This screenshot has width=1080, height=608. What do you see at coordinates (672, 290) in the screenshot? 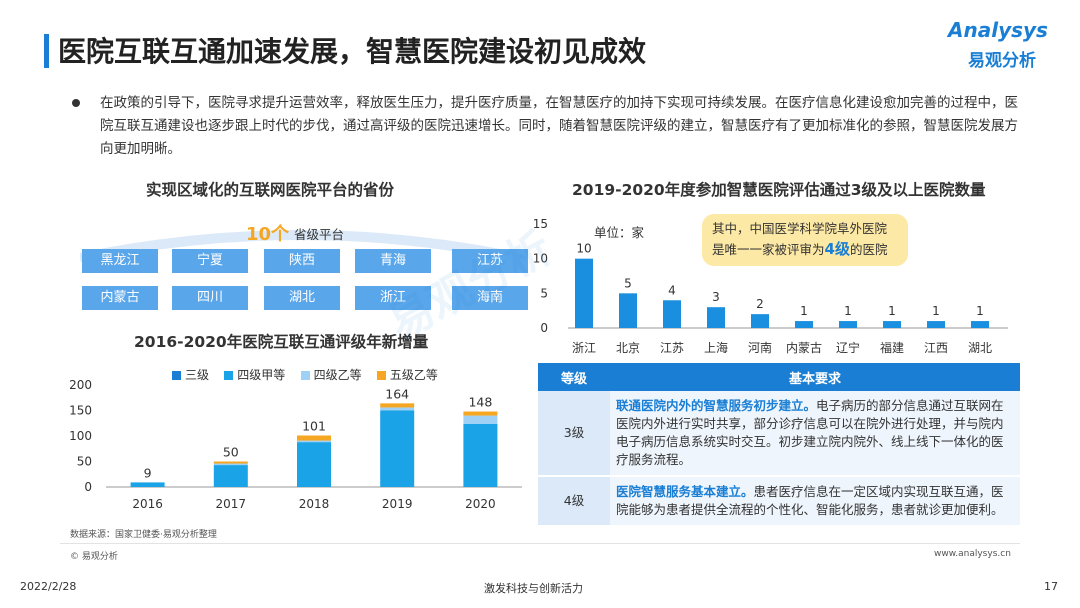
I see `data-label: 4` at bounding box center [672, 290].